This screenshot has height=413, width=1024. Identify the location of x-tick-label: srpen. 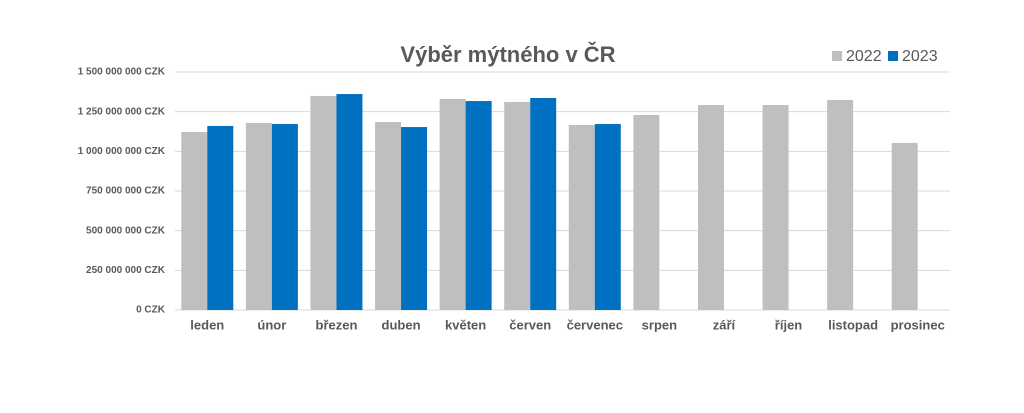
(659, 324).